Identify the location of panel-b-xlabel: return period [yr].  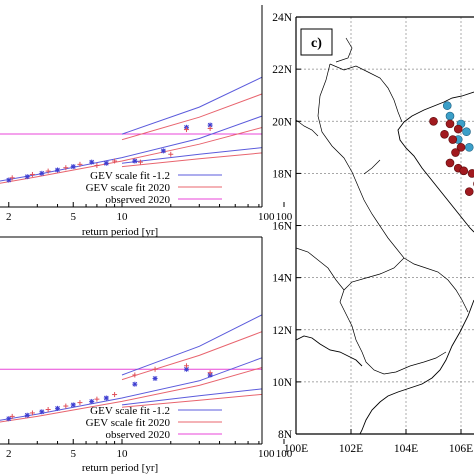
(120, 468).